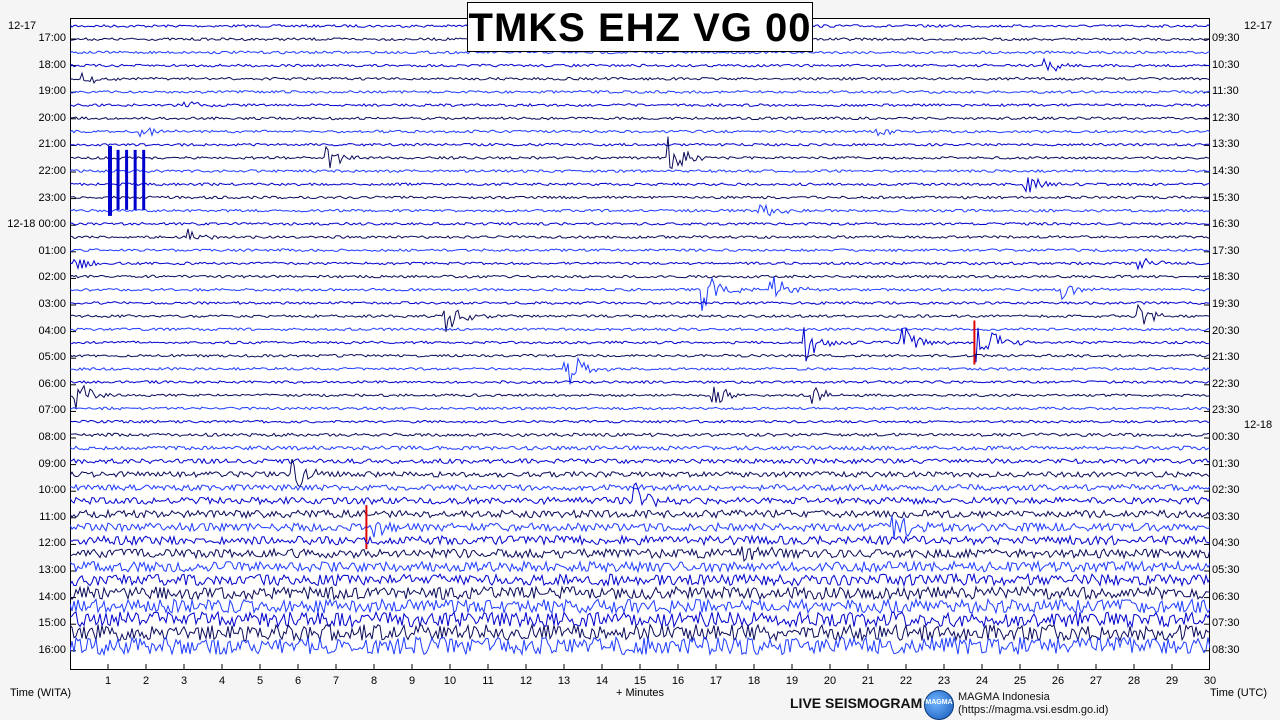 The image size is (1280, 720). What do you see at coordinates (830, 681) in the screenshot?
I see `minute-tick-label: 20` at bounding box center [830, 681].